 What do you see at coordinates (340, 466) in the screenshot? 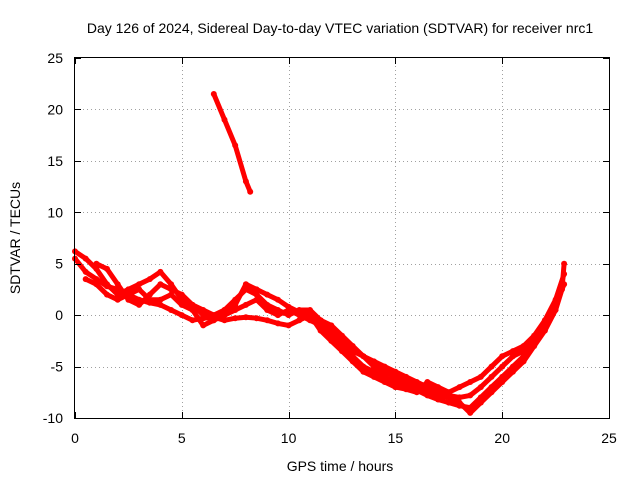
I see `x-axis-label: GPS time / hours` at bounding box center [340, 466].